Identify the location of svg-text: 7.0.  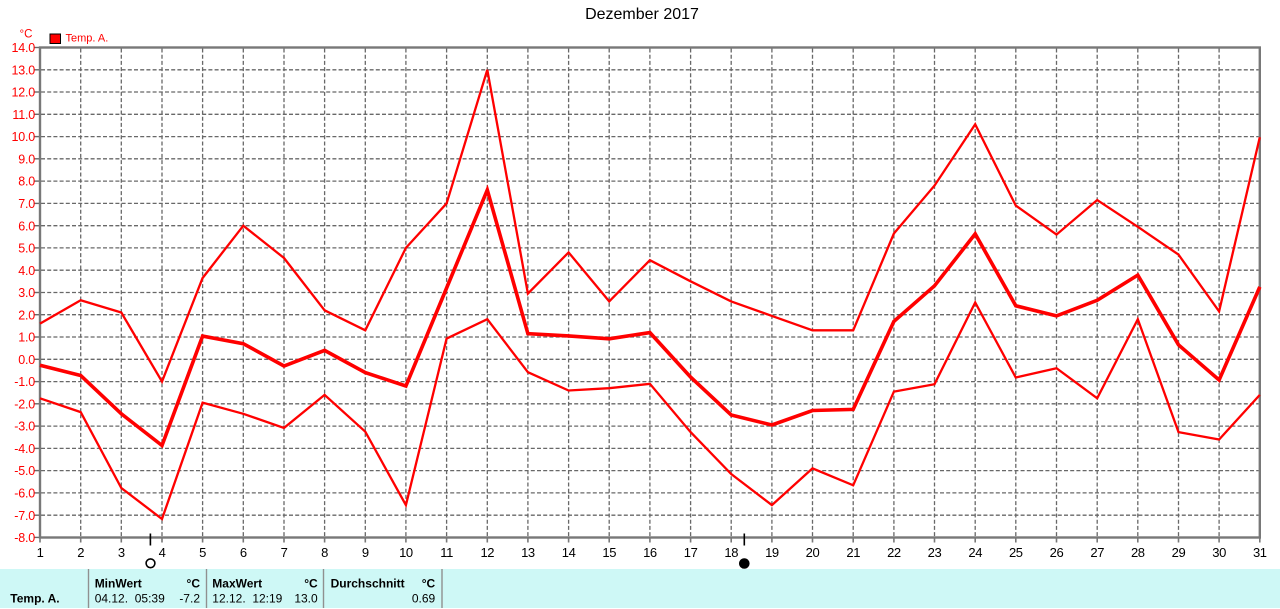
(26, 204).